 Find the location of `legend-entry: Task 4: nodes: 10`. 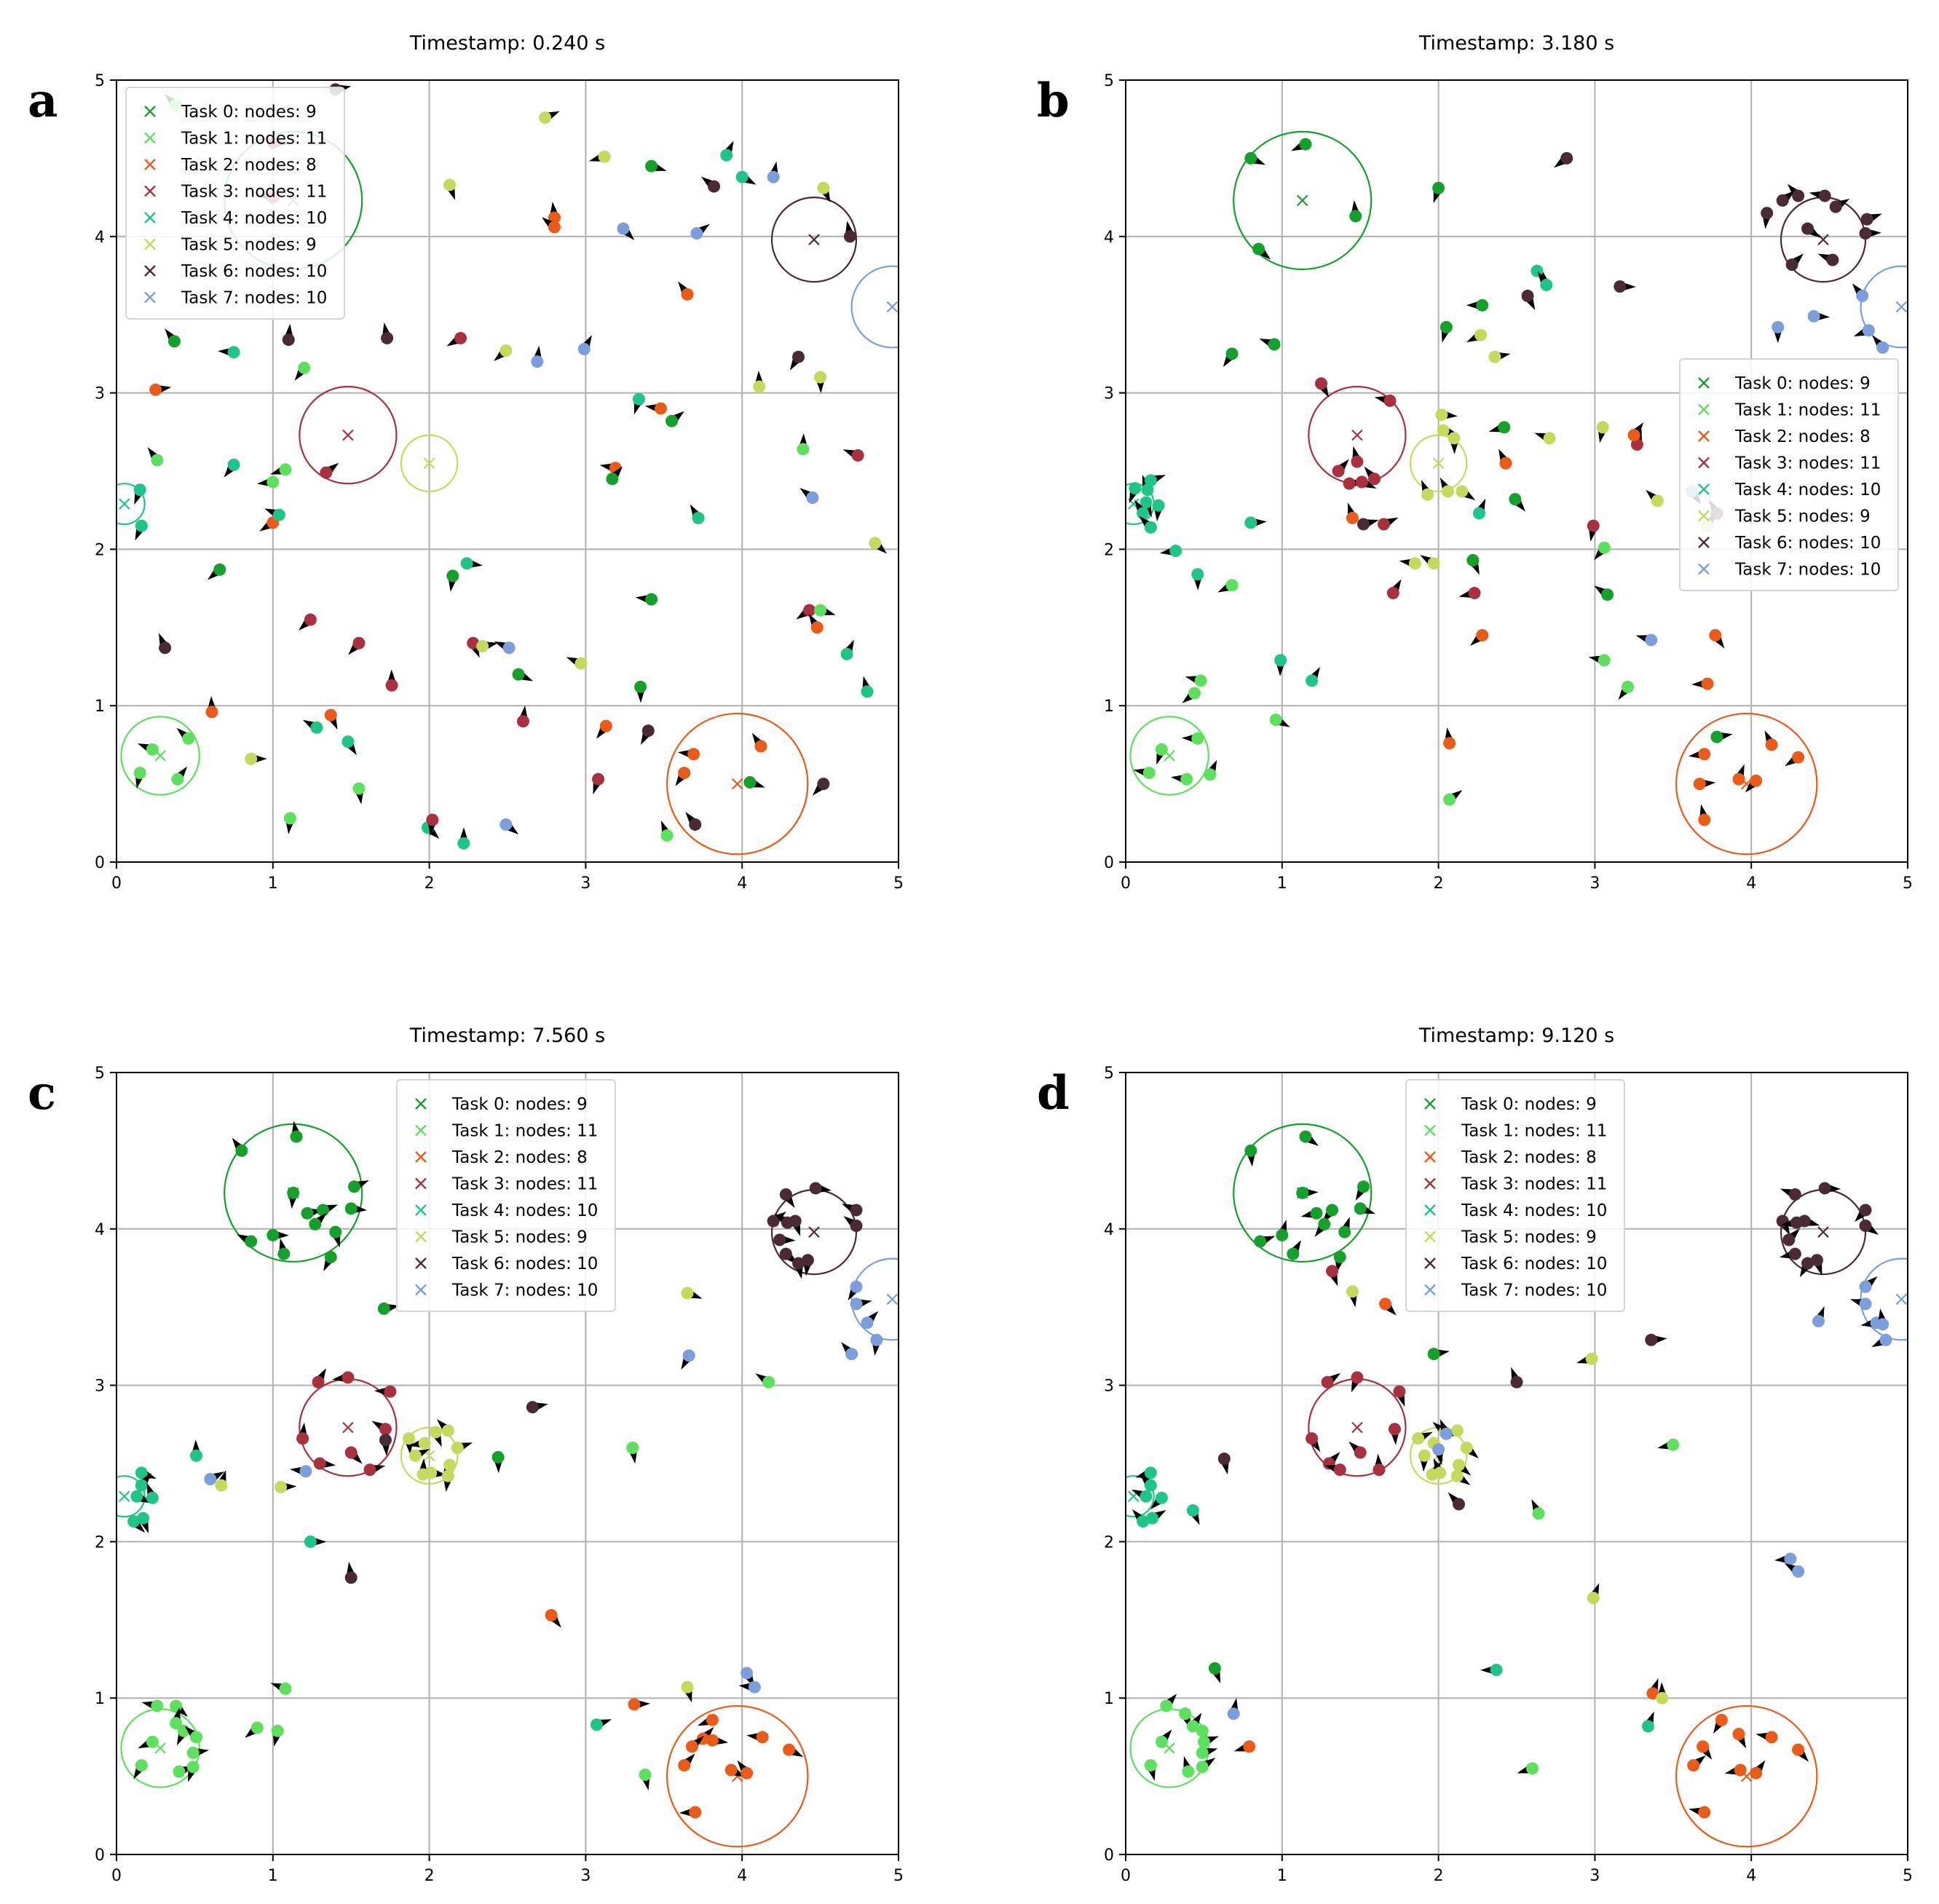

legend-entry: Task 4: nodes: 10 is located at coordinates (524, 1210).